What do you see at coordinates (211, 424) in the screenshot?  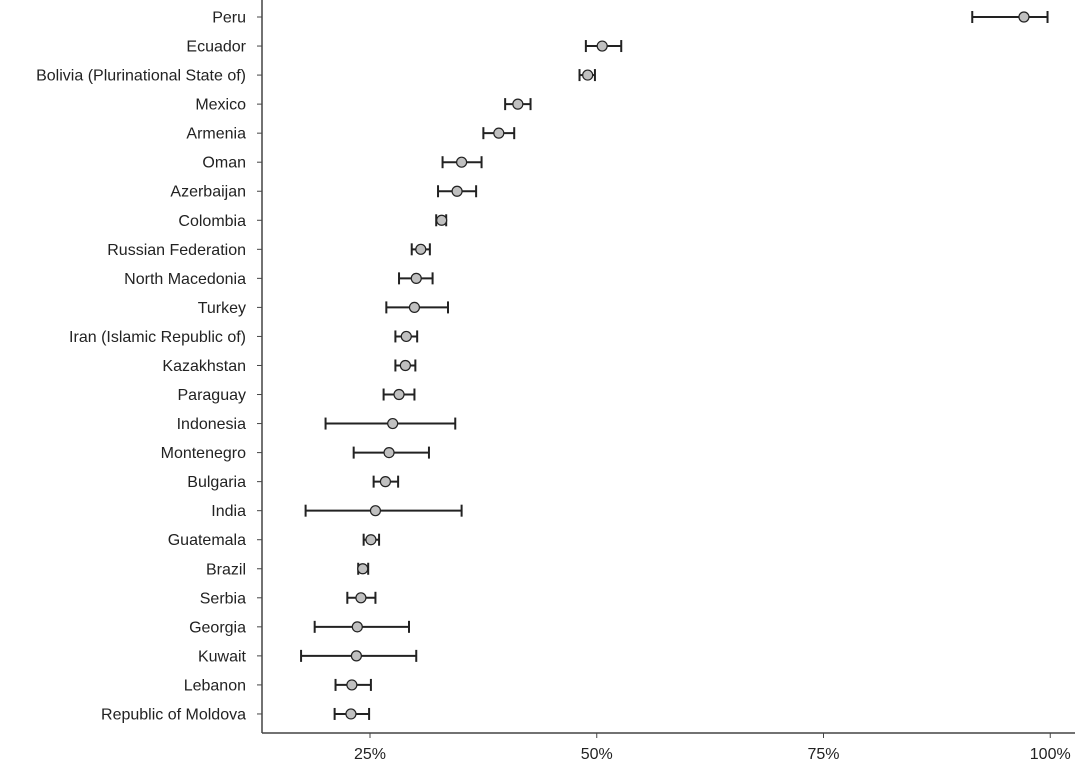 I see `y-tick-label: Indonesia` at bounding box center [211, 424].